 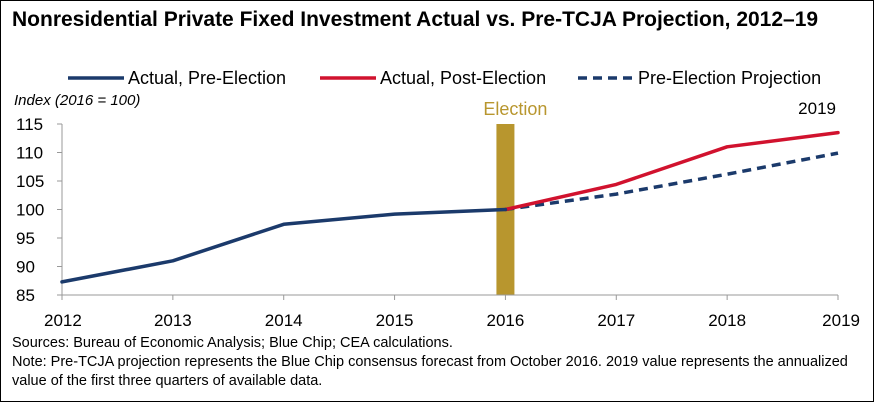 What do you see at coordinates (395, 320) in the screenshot?
I see `x-tick-label: 2015` at bounding box center [395, 320].